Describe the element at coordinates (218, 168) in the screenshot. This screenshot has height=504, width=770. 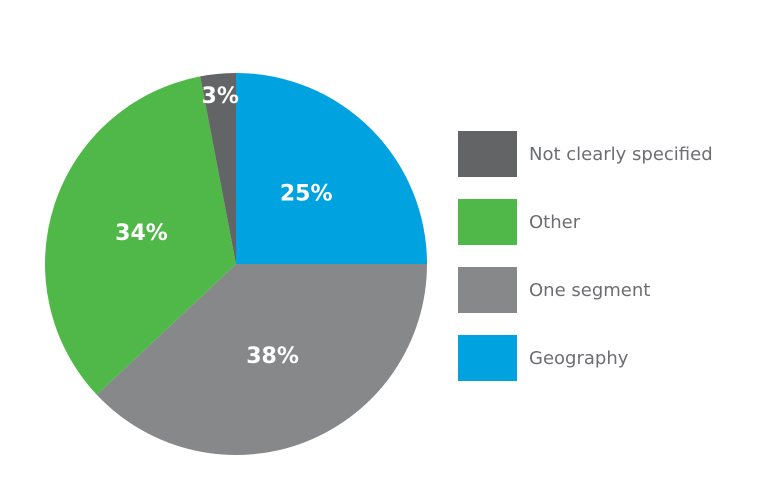
I see `pie-slice-not-clearly-specified` at that location.